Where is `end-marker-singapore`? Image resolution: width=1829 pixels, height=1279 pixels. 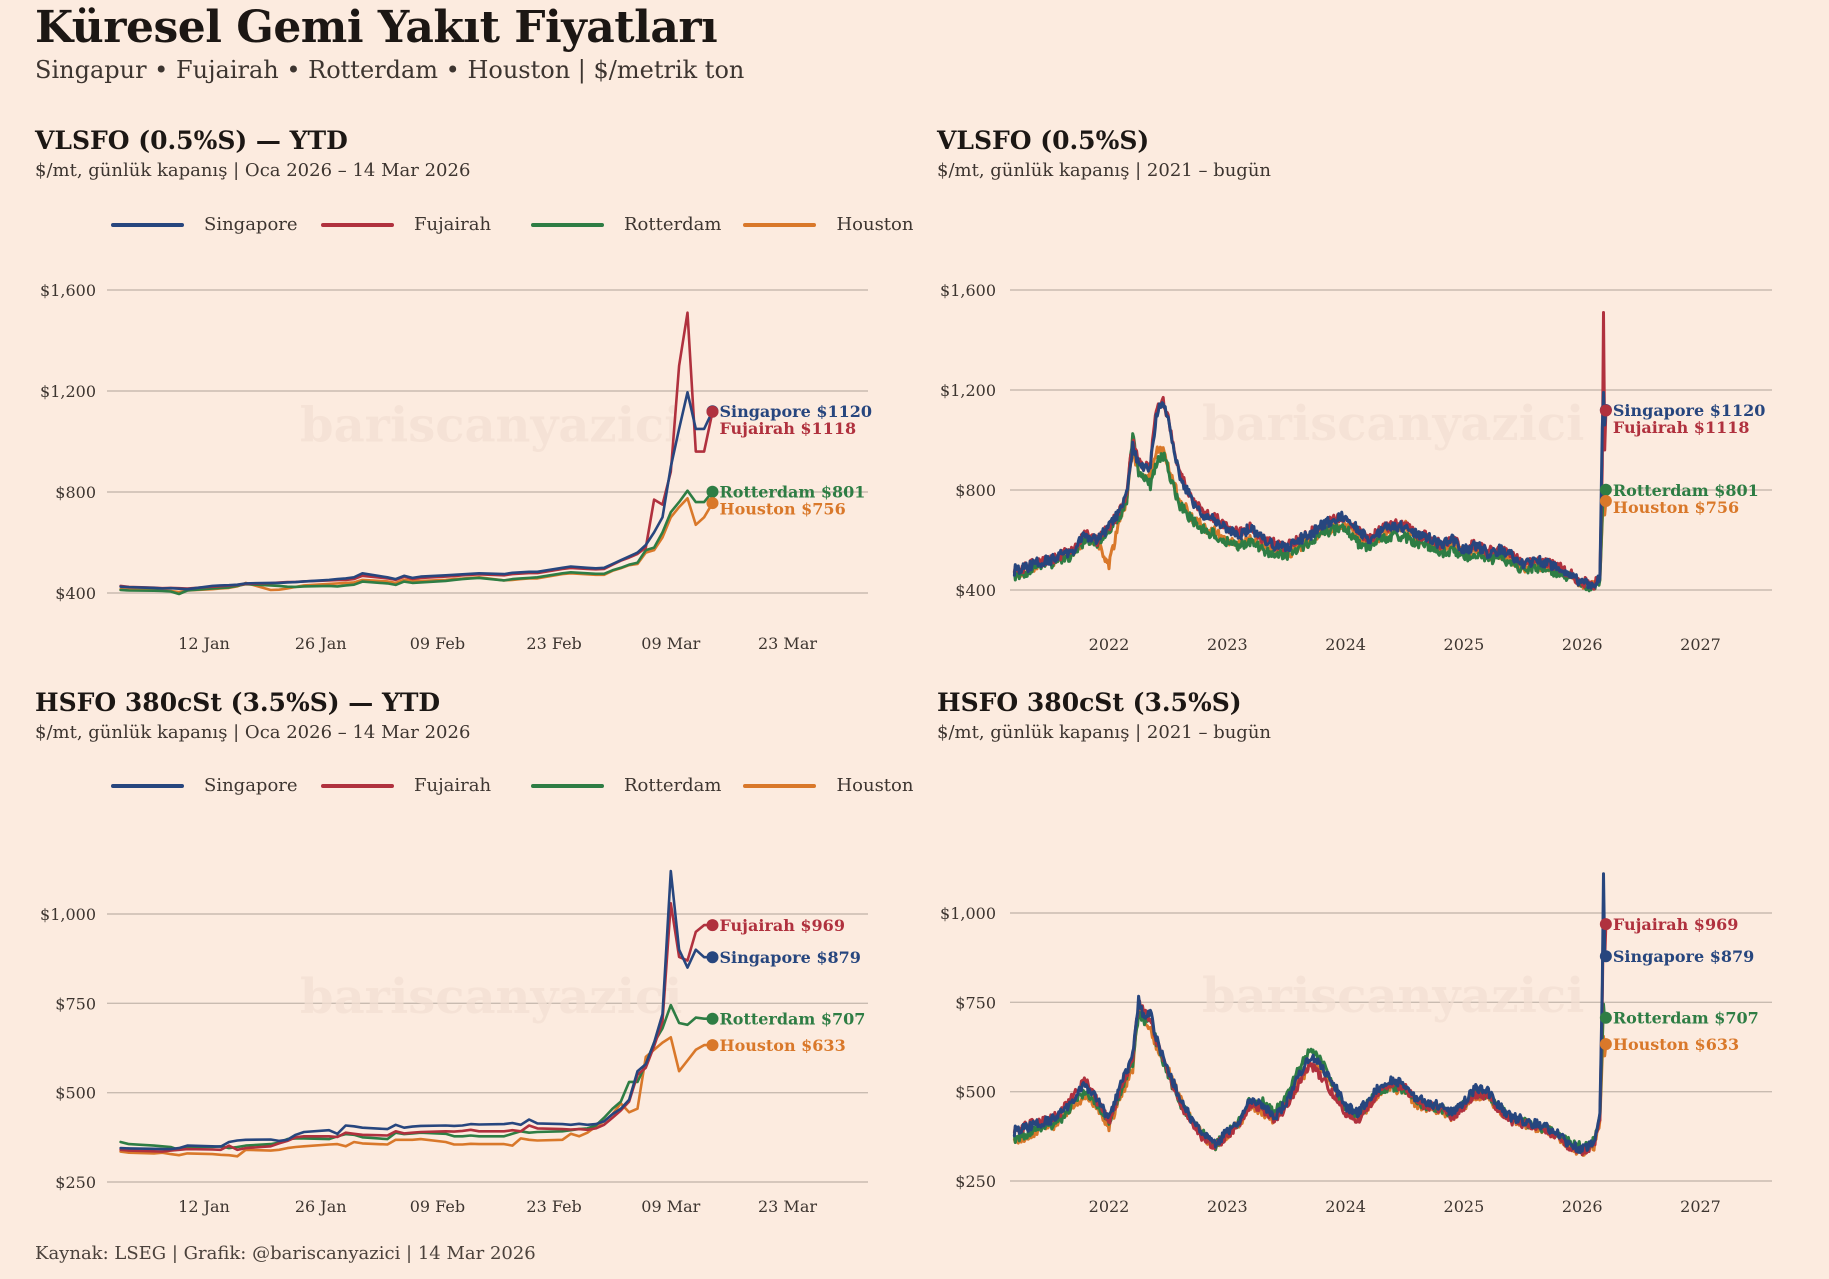 end-marker-singapore is located at coordinates (712, 957).